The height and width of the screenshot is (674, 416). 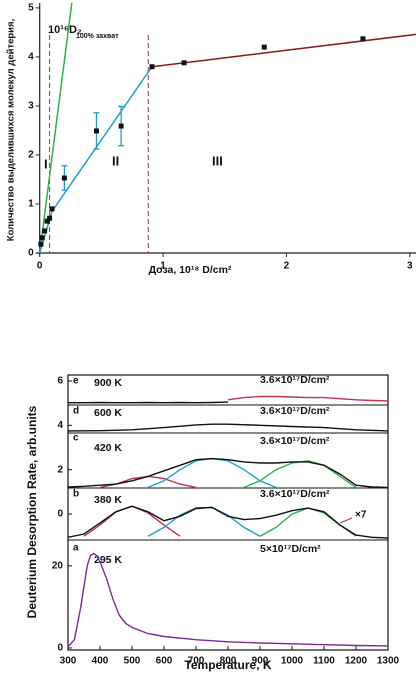 What do you see at coordinates (115, 160) in the screenshot?
I see `region-label: II` at bounding box center [115, 160].